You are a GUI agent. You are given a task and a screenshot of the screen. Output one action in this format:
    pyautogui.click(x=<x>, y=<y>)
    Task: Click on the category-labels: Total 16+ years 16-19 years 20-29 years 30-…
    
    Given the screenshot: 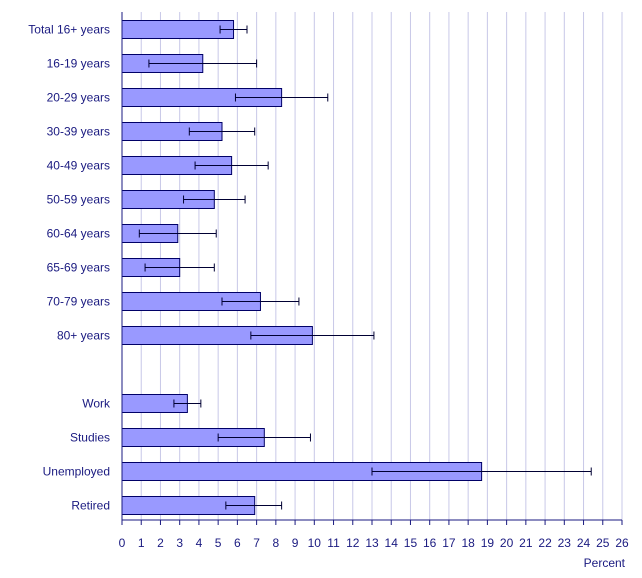 What is the action you would take?
    pyautogui.click(x=69, y=268)
    